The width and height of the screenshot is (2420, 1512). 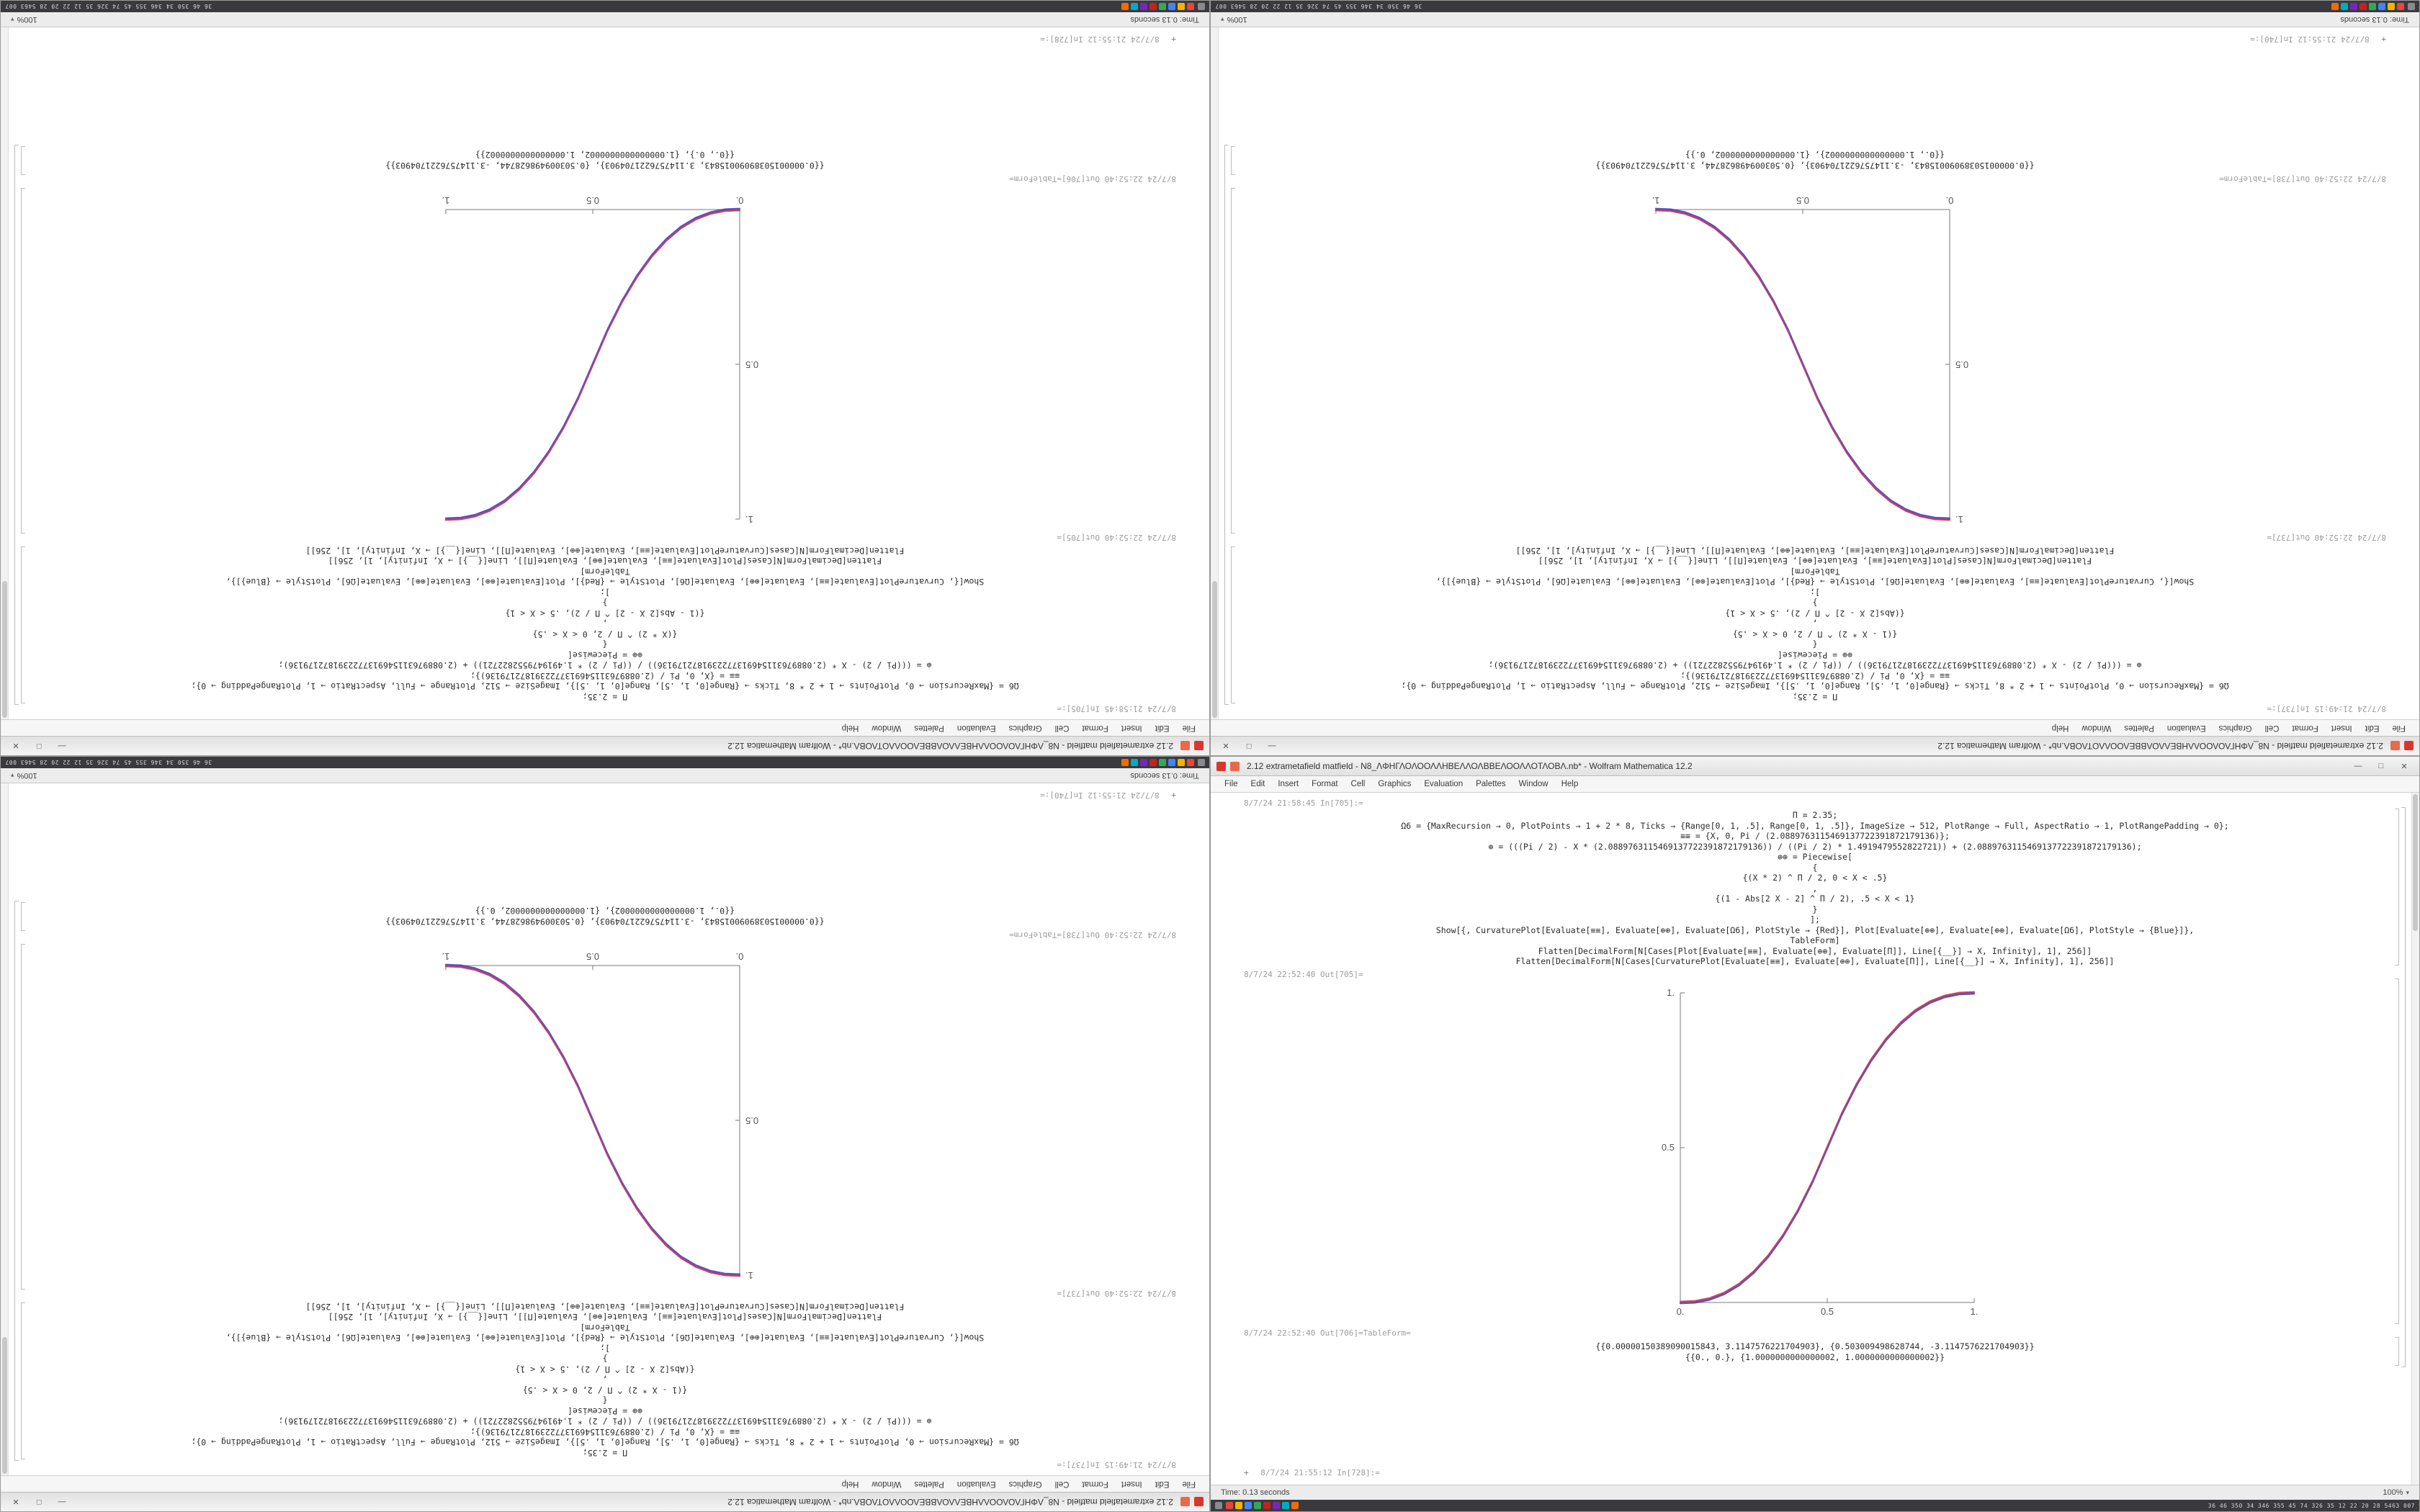 I want to click on zoom-control: 100% ▾, so click(x=24, y=775).